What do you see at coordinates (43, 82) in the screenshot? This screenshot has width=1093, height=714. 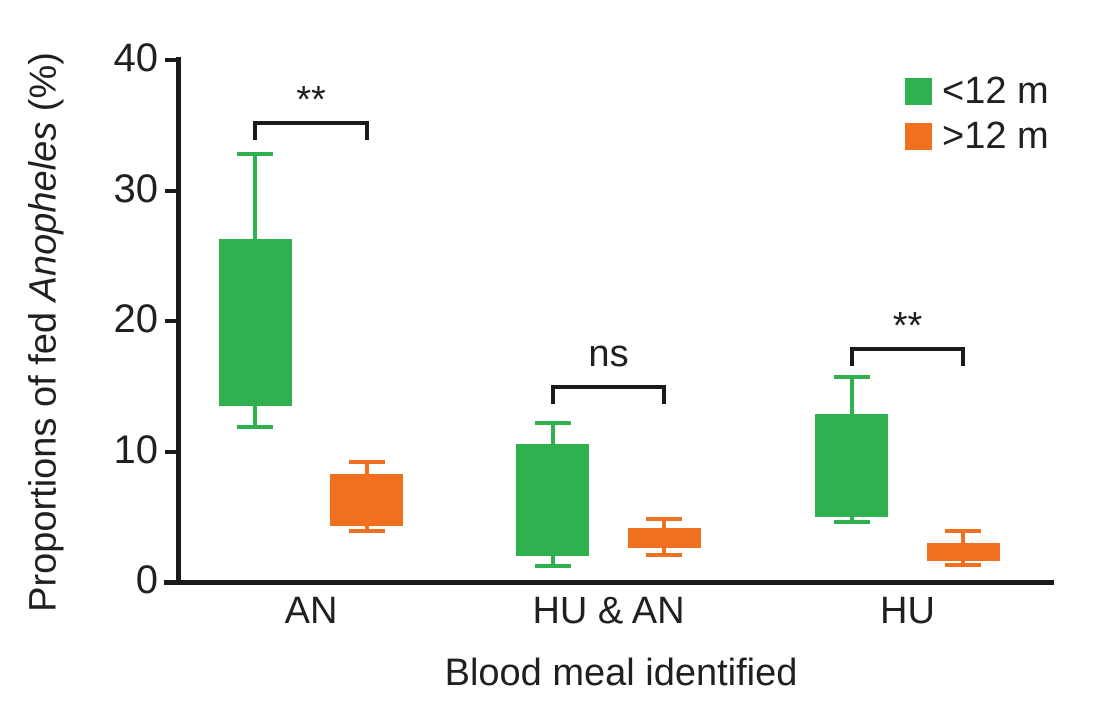 I see `y-axis-label-suffix: (%)` at bounding box center [43, 82].